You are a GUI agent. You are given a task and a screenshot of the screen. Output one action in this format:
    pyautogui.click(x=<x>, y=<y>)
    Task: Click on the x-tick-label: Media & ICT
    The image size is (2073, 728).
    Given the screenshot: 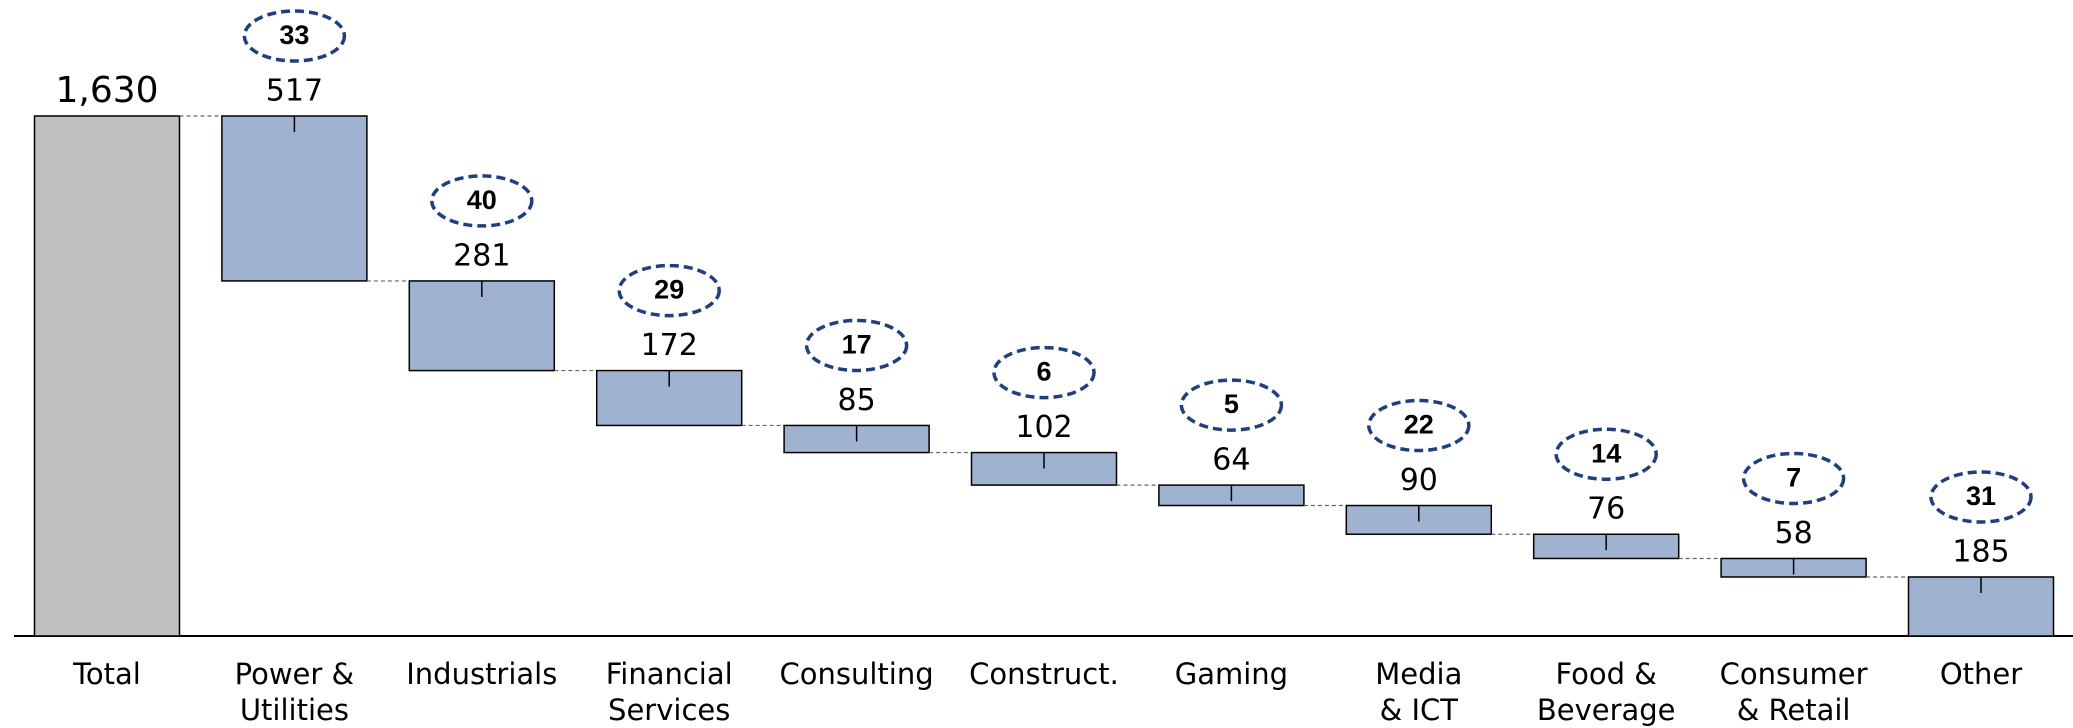 What is the action you would take?
    pyautogui.click(x=1418, y=692)
    